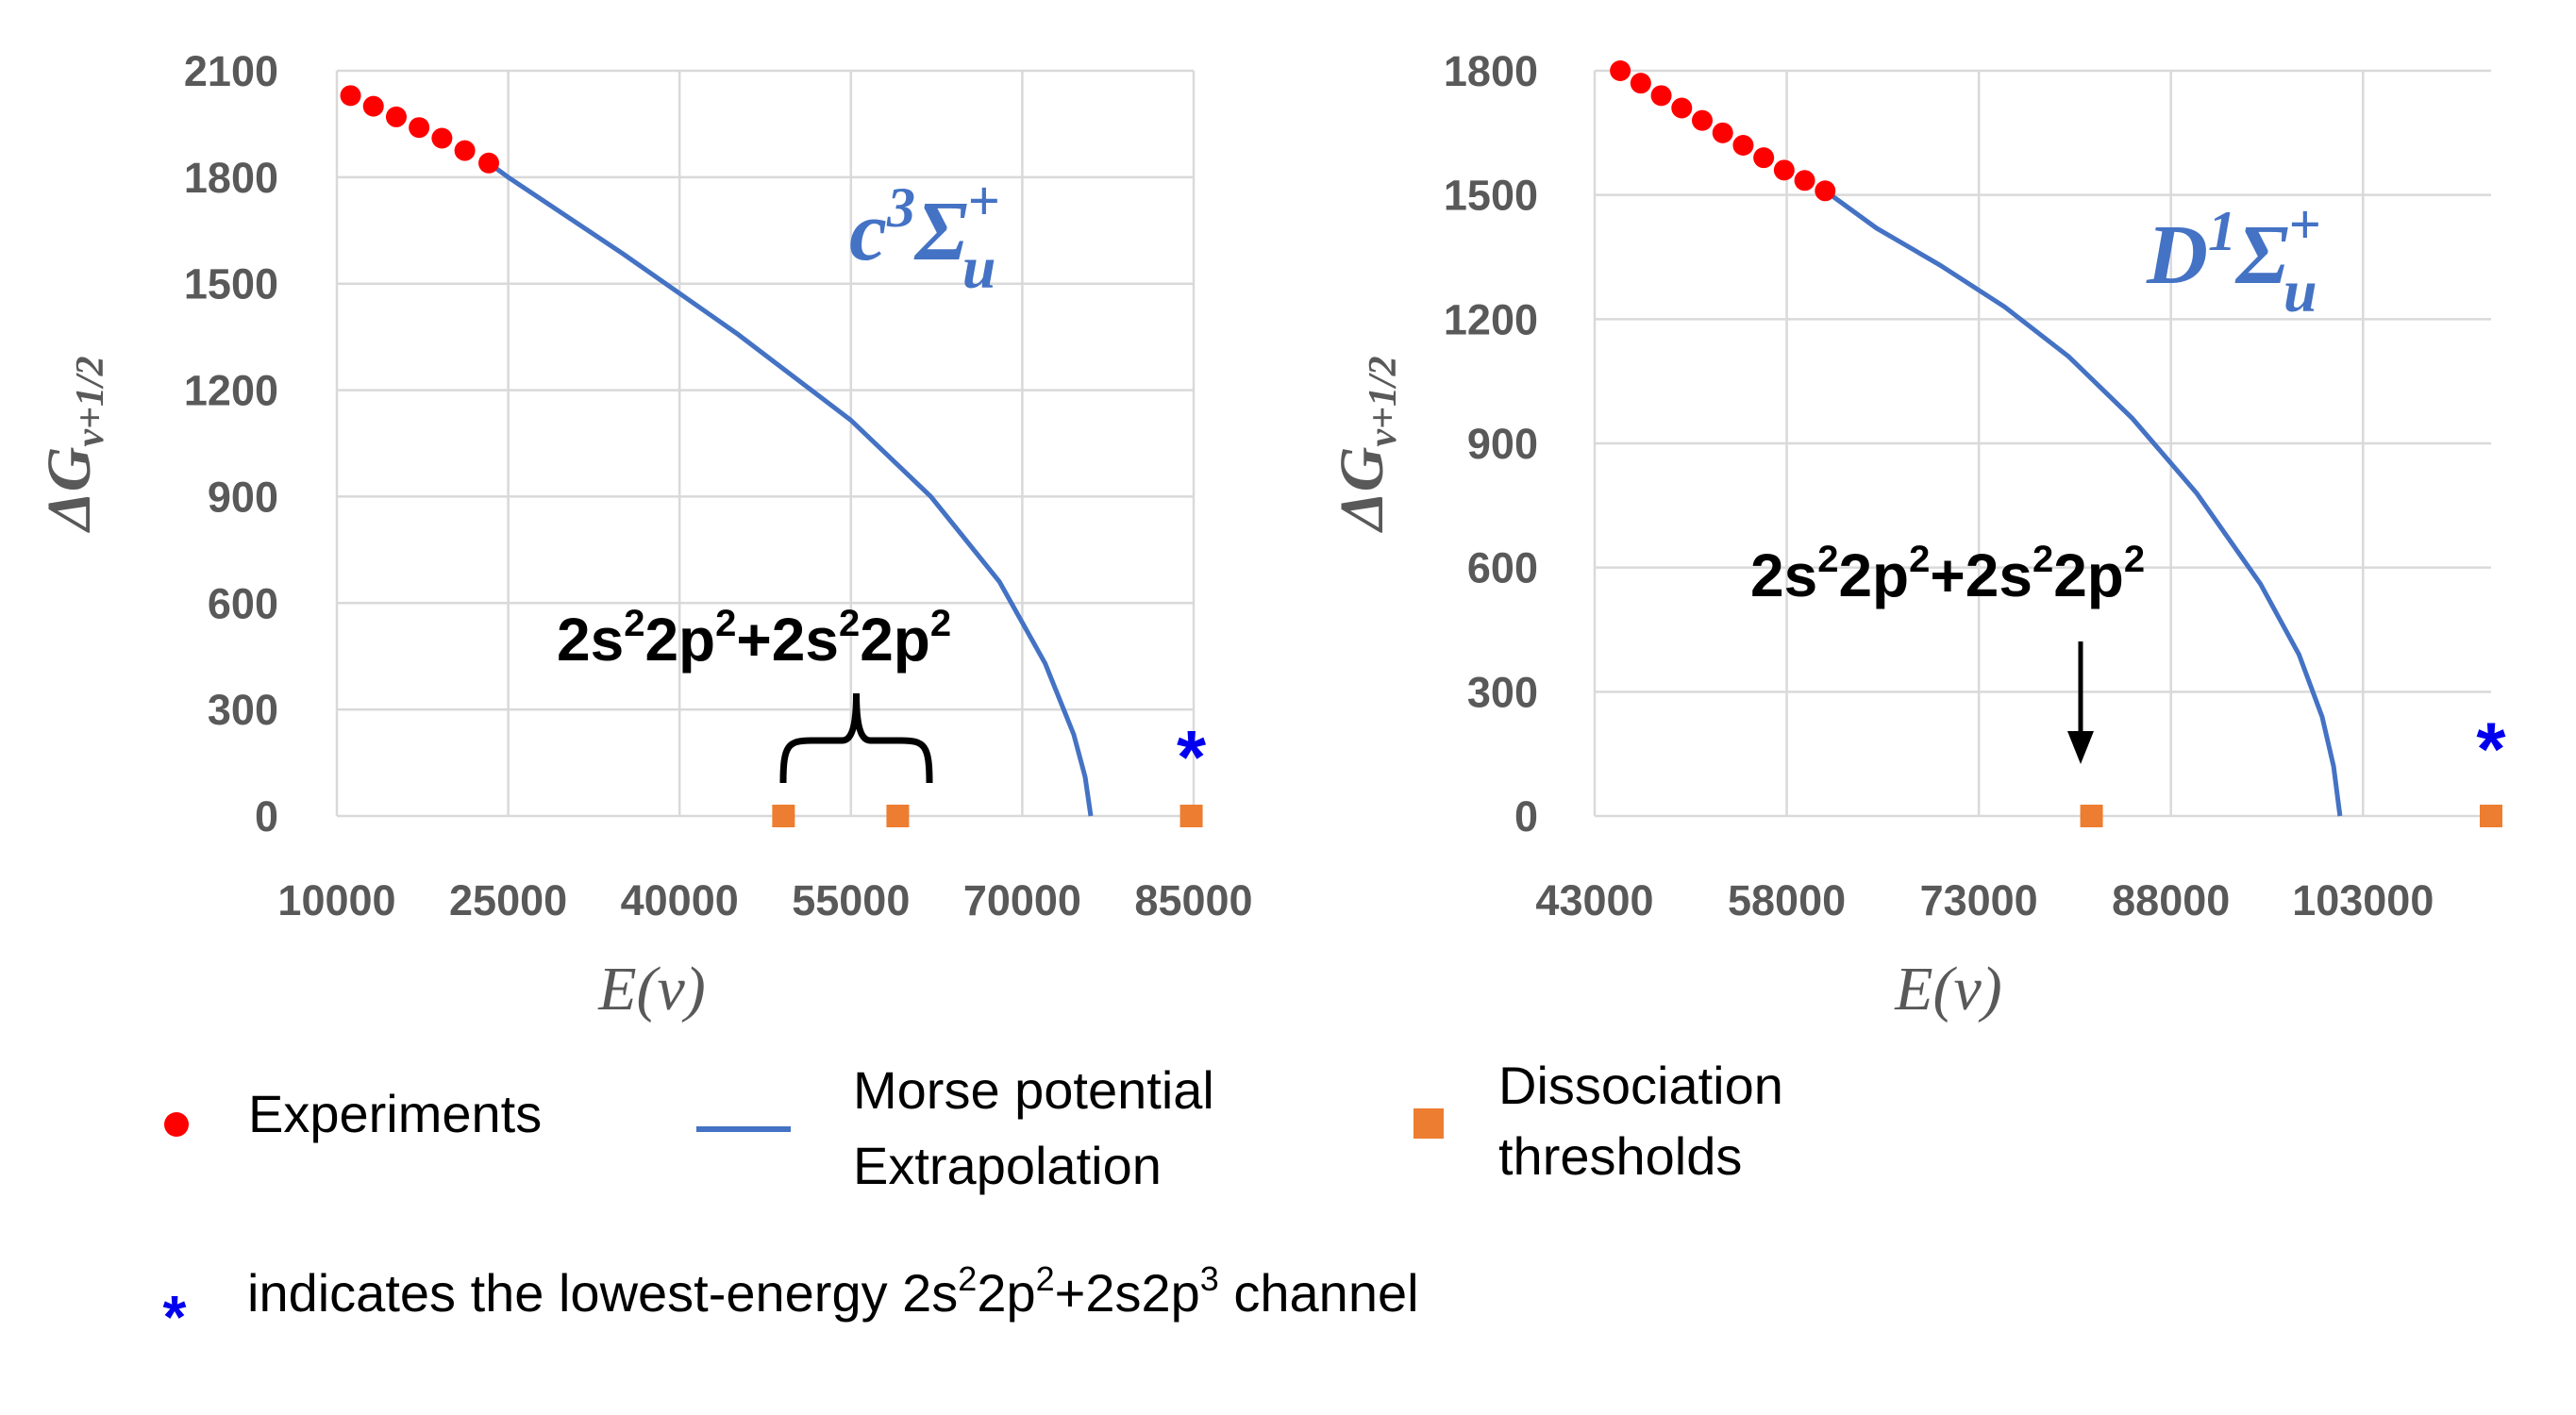 The image size is (2576, 1415). What do you see at coordinates (856, 738) in the screenshot?
I see `annotation-brace` at bounding box center [856, 738].